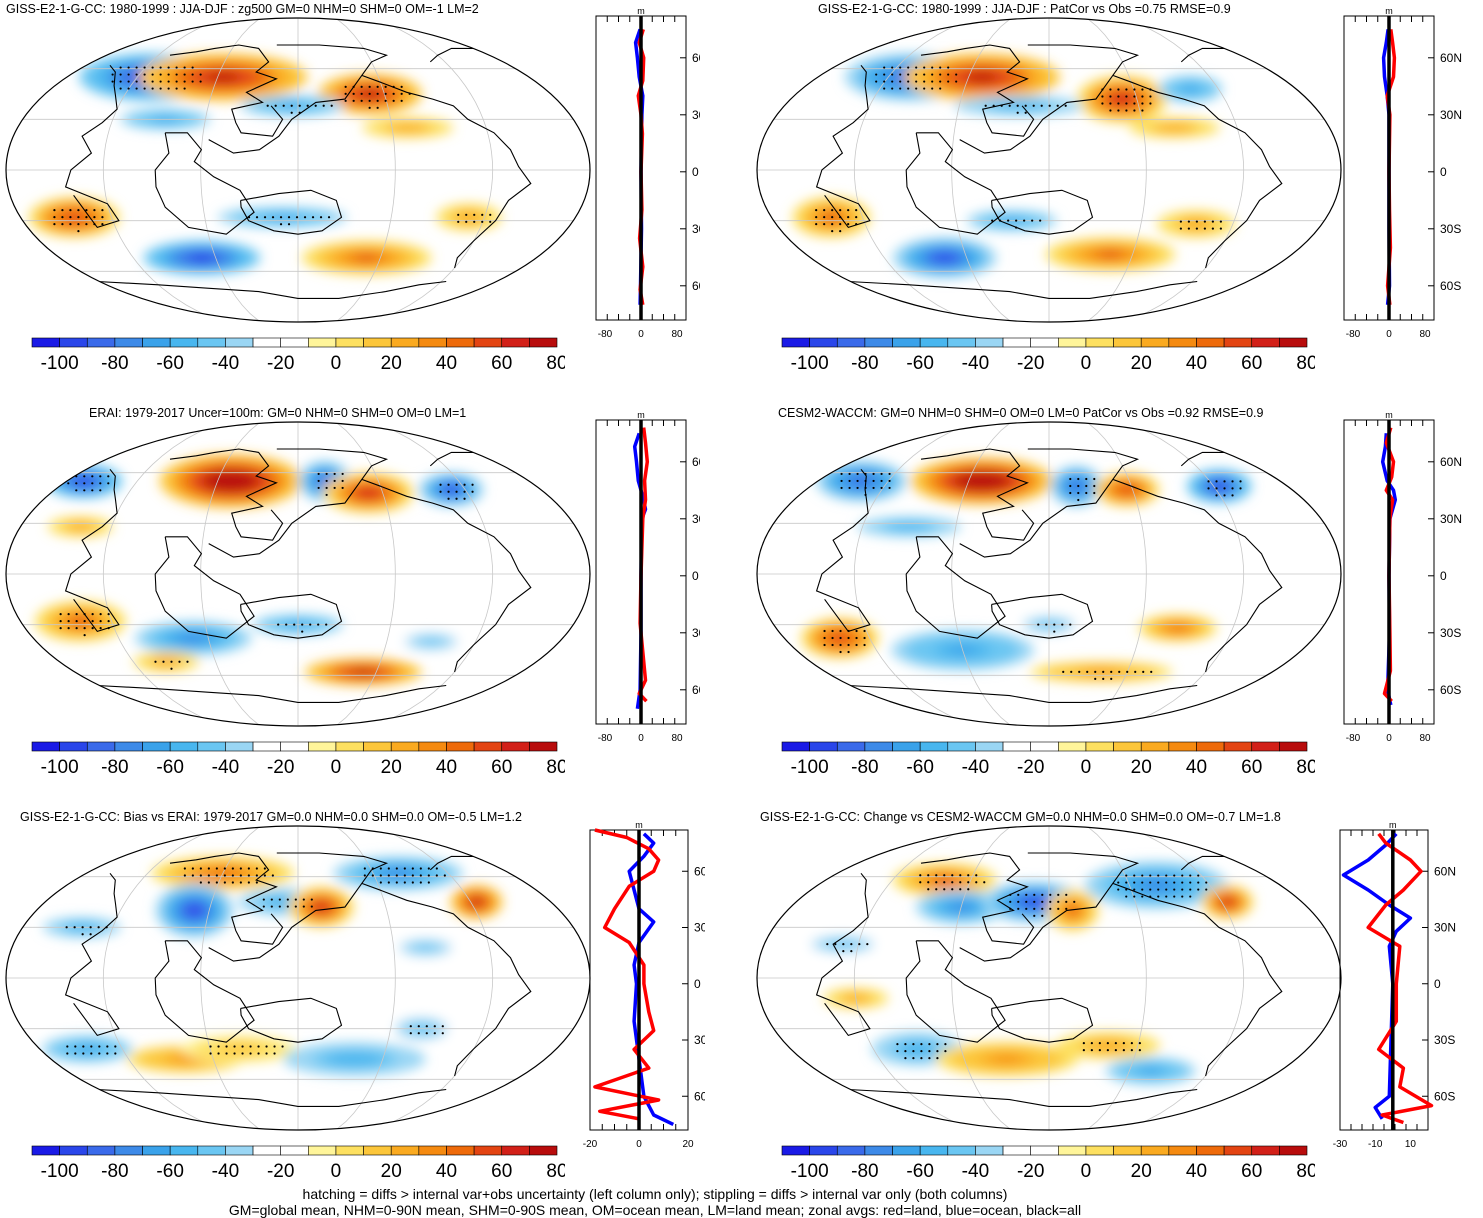  I want to click on colorbar-tick-label: 20, so click(391, 1171).